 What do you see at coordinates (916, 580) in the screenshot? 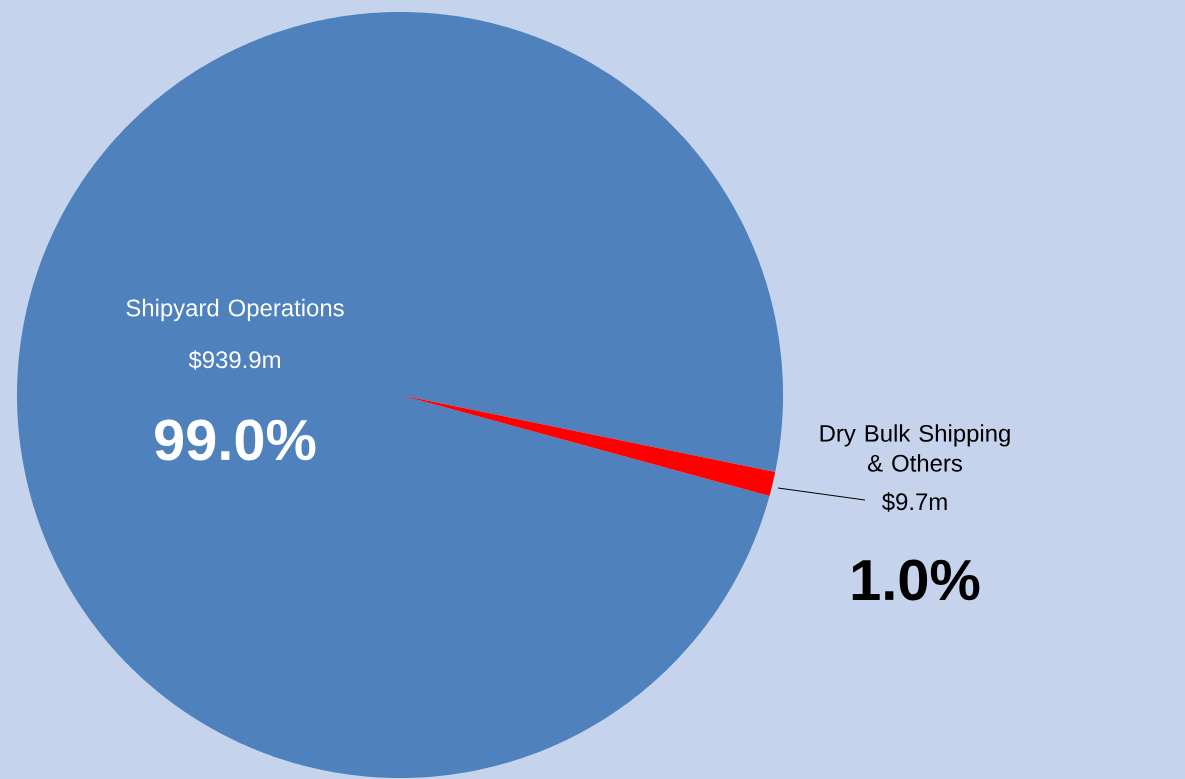
I see `text: 1.0%` at bounding box center [916, 580].